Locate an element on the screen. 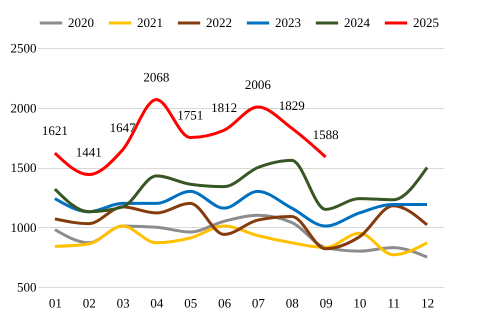  x-tick-label: 04 is located at coordinates (157, 303).